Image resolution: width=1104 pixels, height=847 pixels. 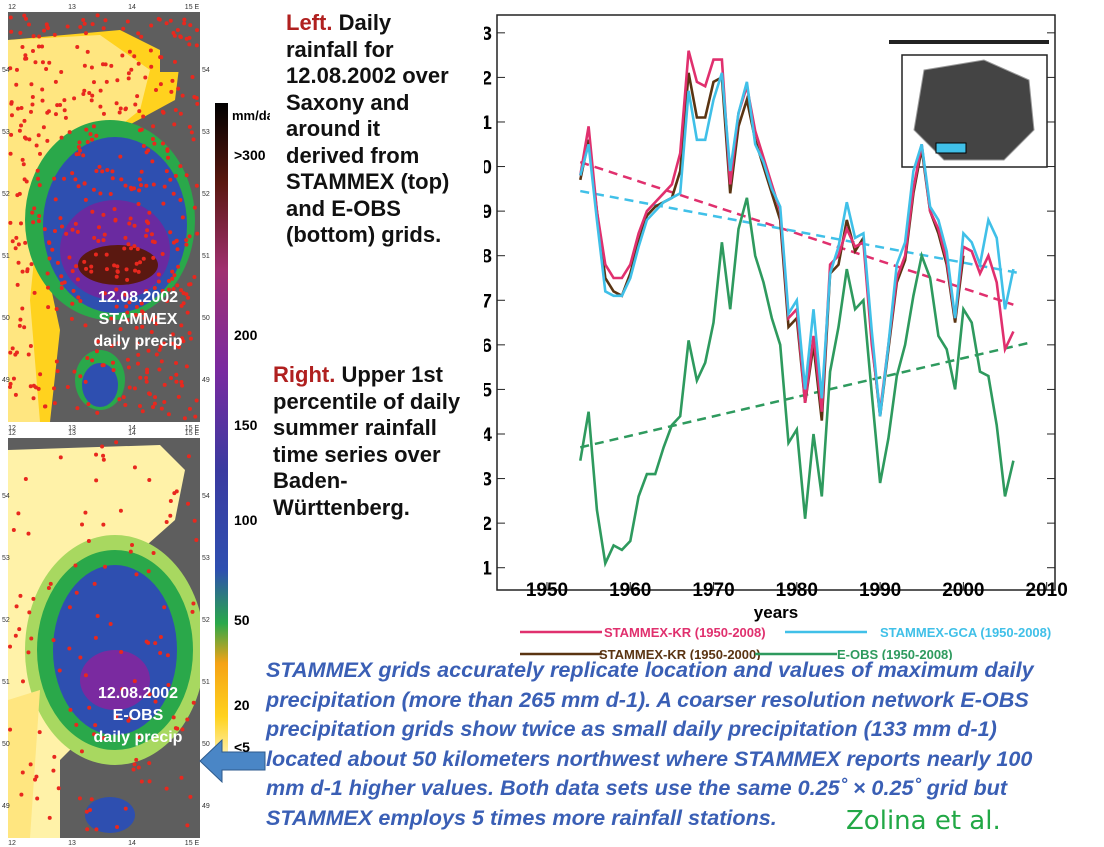 I want to click on lat-tick-label: 49, so click(x=206, y=806).